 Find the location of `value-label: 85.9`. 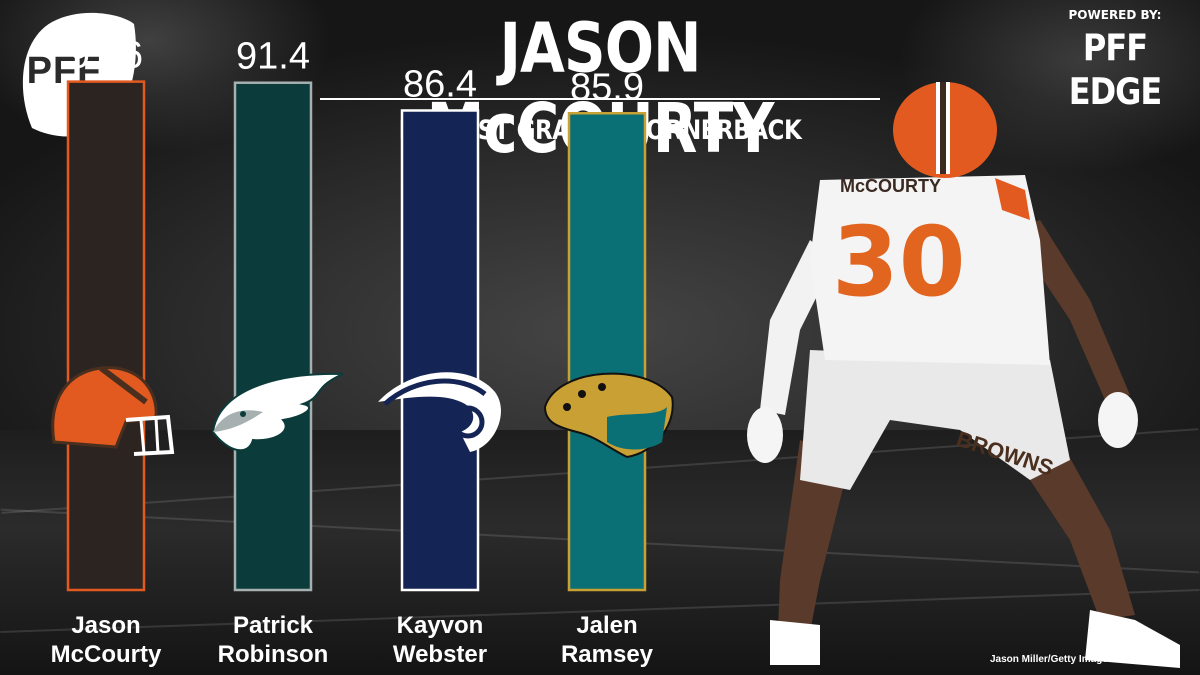

value-label: 85.9 is located at coordinates (607, 87).